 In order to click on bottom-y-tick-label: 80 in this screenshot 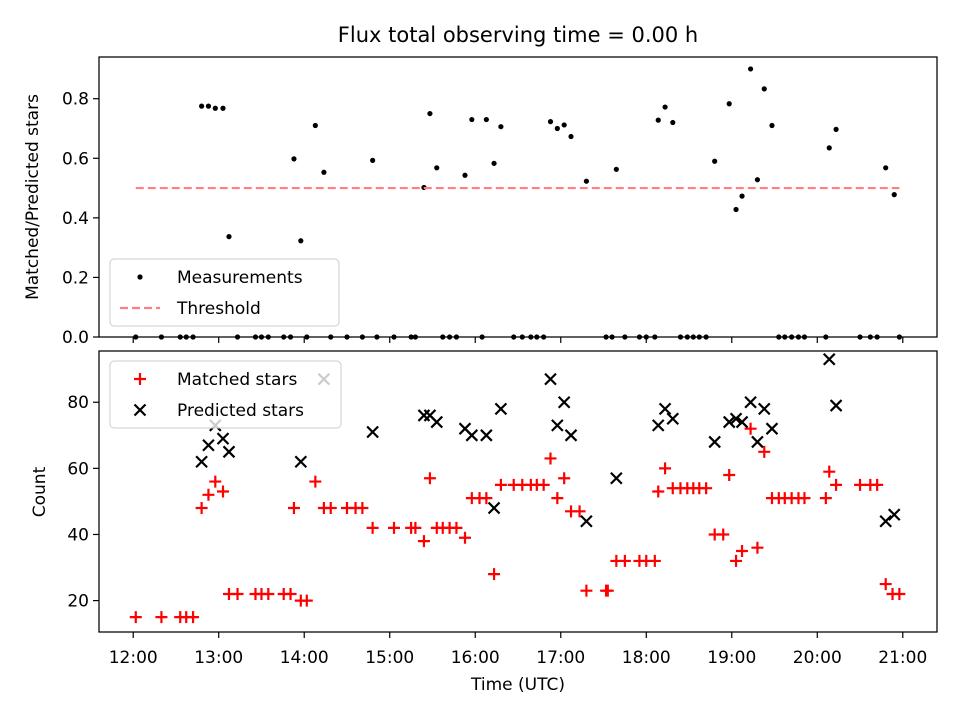, I will do `click(78, 403)`.